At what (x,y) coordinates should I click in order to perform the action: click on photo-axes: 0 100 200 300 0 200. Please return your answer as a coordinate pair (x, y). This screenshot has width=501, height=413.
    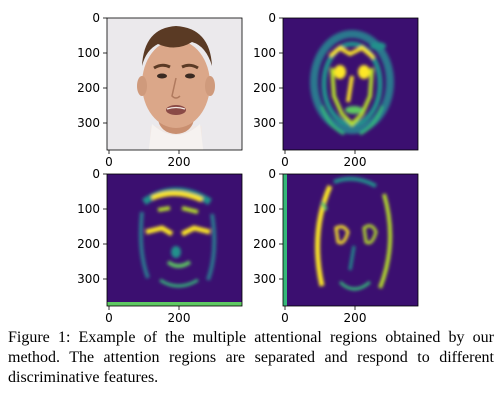
    Looking at the image, I should click on (160, 90).